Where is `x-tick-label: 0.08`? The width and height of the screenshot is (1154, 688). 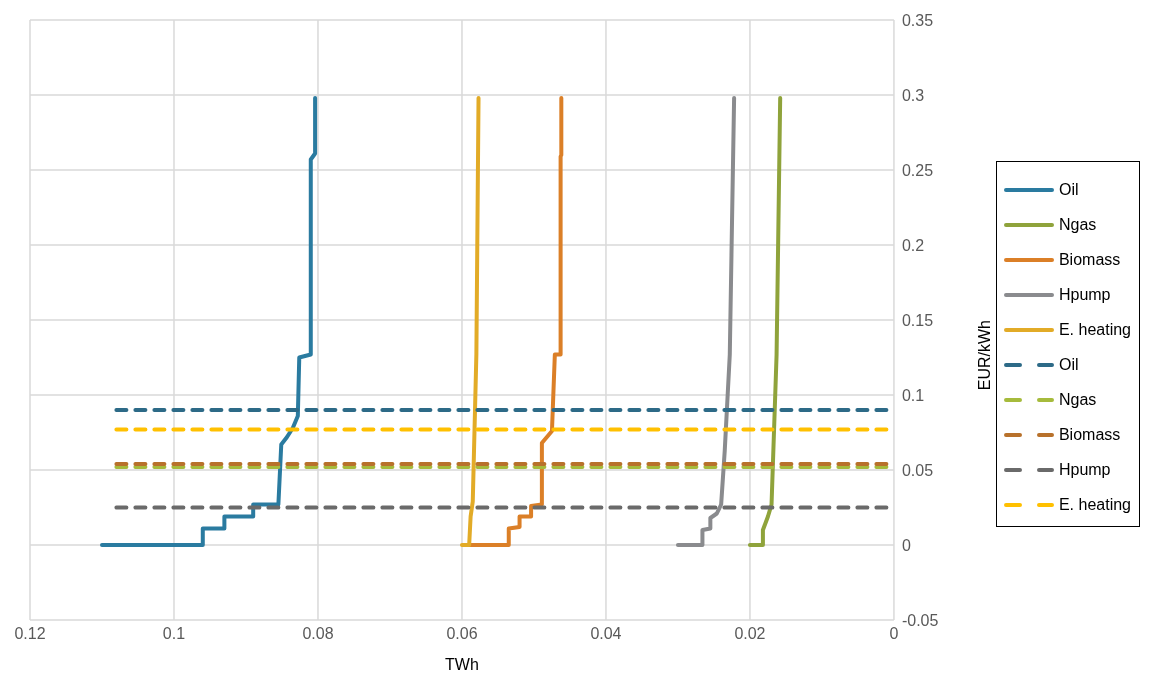 x-tick-label: 0.08 is located at coordinates (318, 634).